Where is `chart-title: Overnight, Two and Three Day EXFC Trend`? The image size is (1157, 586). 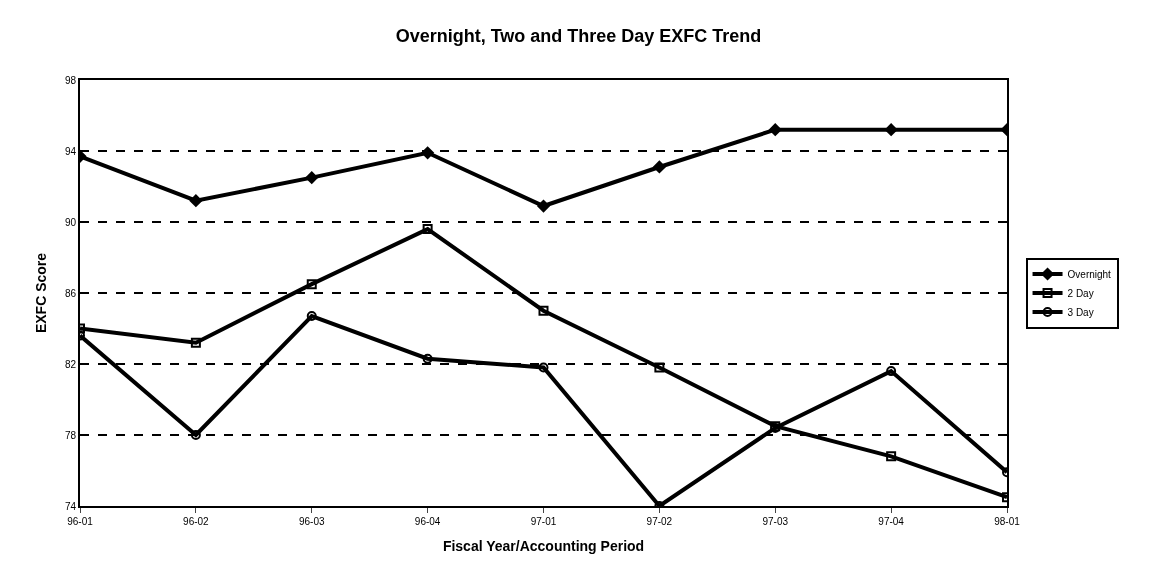
chart-title: Overnight, Two and Three Day EXFC Trend is located at coordinates (578, 35).